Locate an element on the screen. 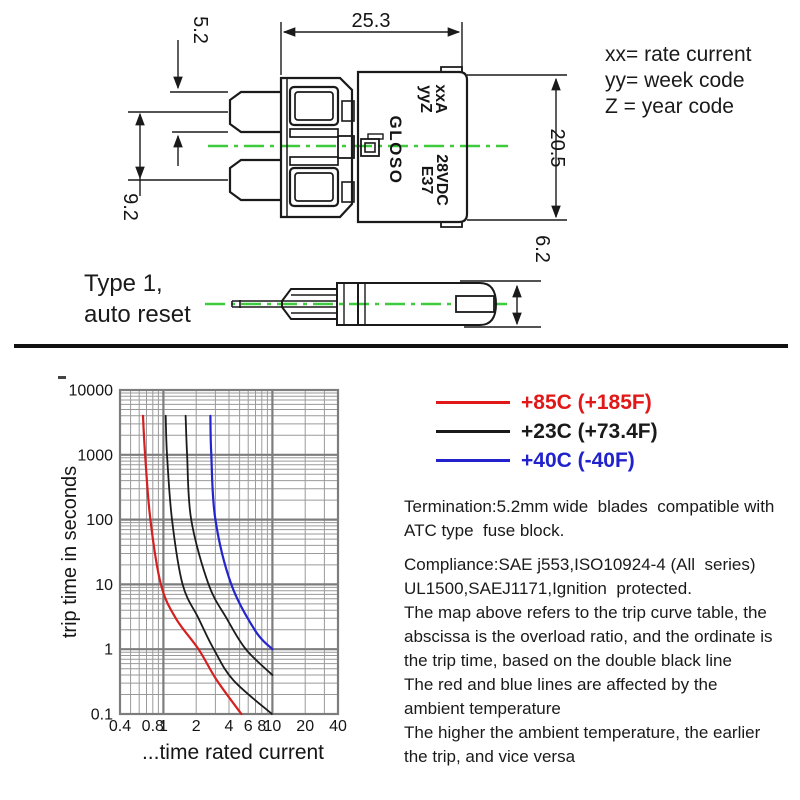 The width and height of the screenshot is (800, 800). y-tick-label: 1000 is located at coordinates (95, 455).